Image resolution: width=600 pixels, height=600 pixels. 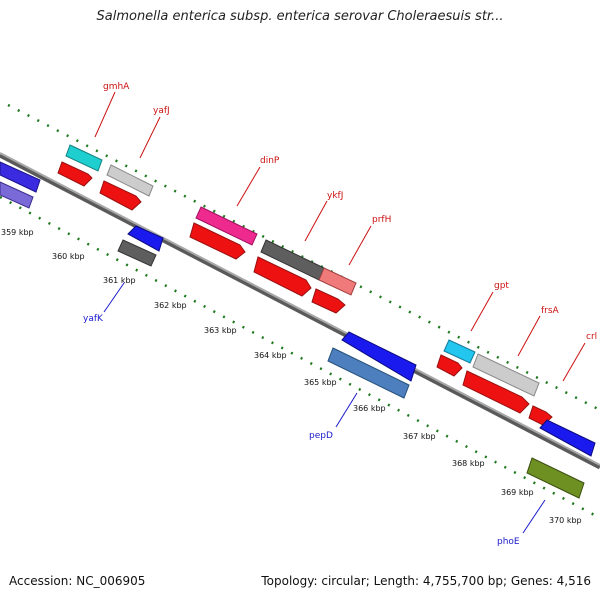 I want to click on kbp-label: 361 kbp, so click(x=119, y=280).